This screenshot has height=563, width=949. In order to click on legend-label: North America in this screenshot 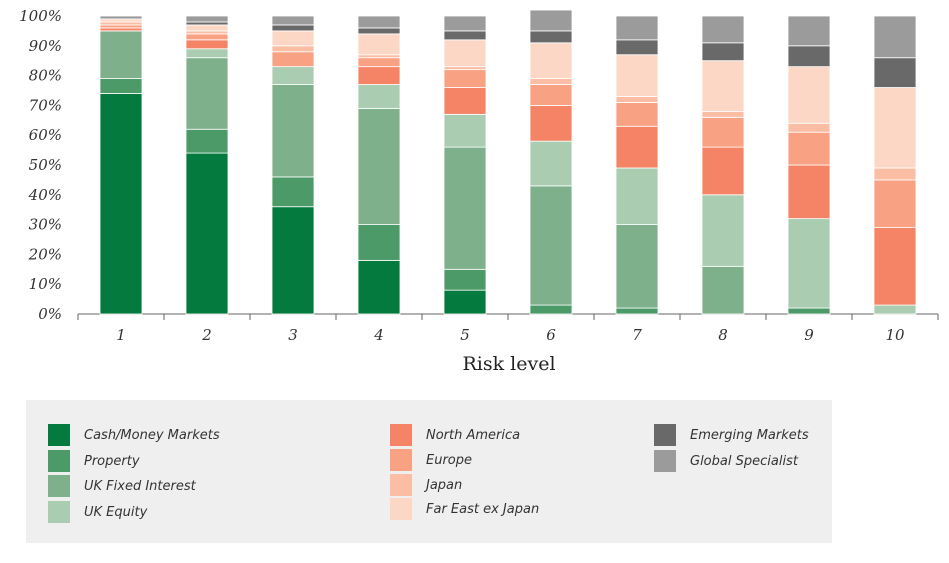, I will do `click(473, 435)`.